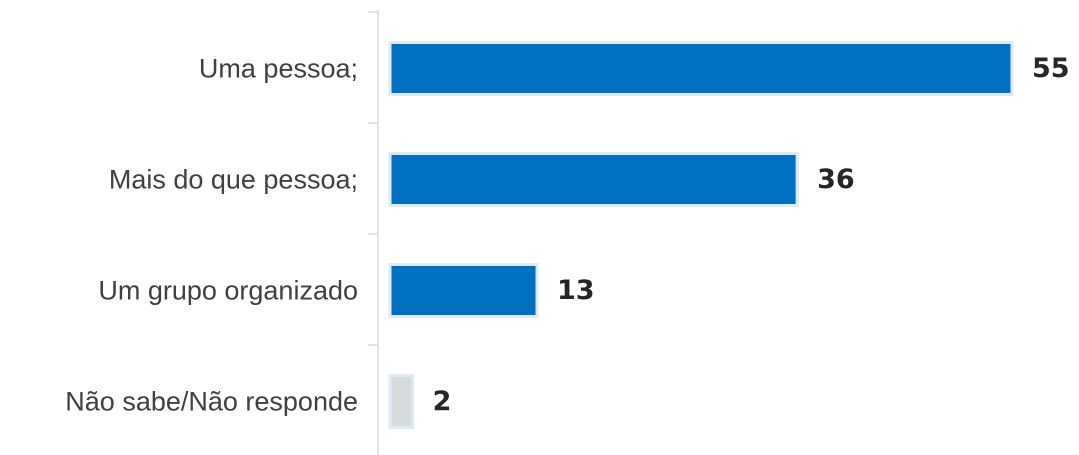 Image resolution: width=1079 pixels, height=455 pixels. What do you see at coordinates (228, 291) in the screenshot?
I see `category-label: Um grupo organizado` at bounding box center [228, 291].